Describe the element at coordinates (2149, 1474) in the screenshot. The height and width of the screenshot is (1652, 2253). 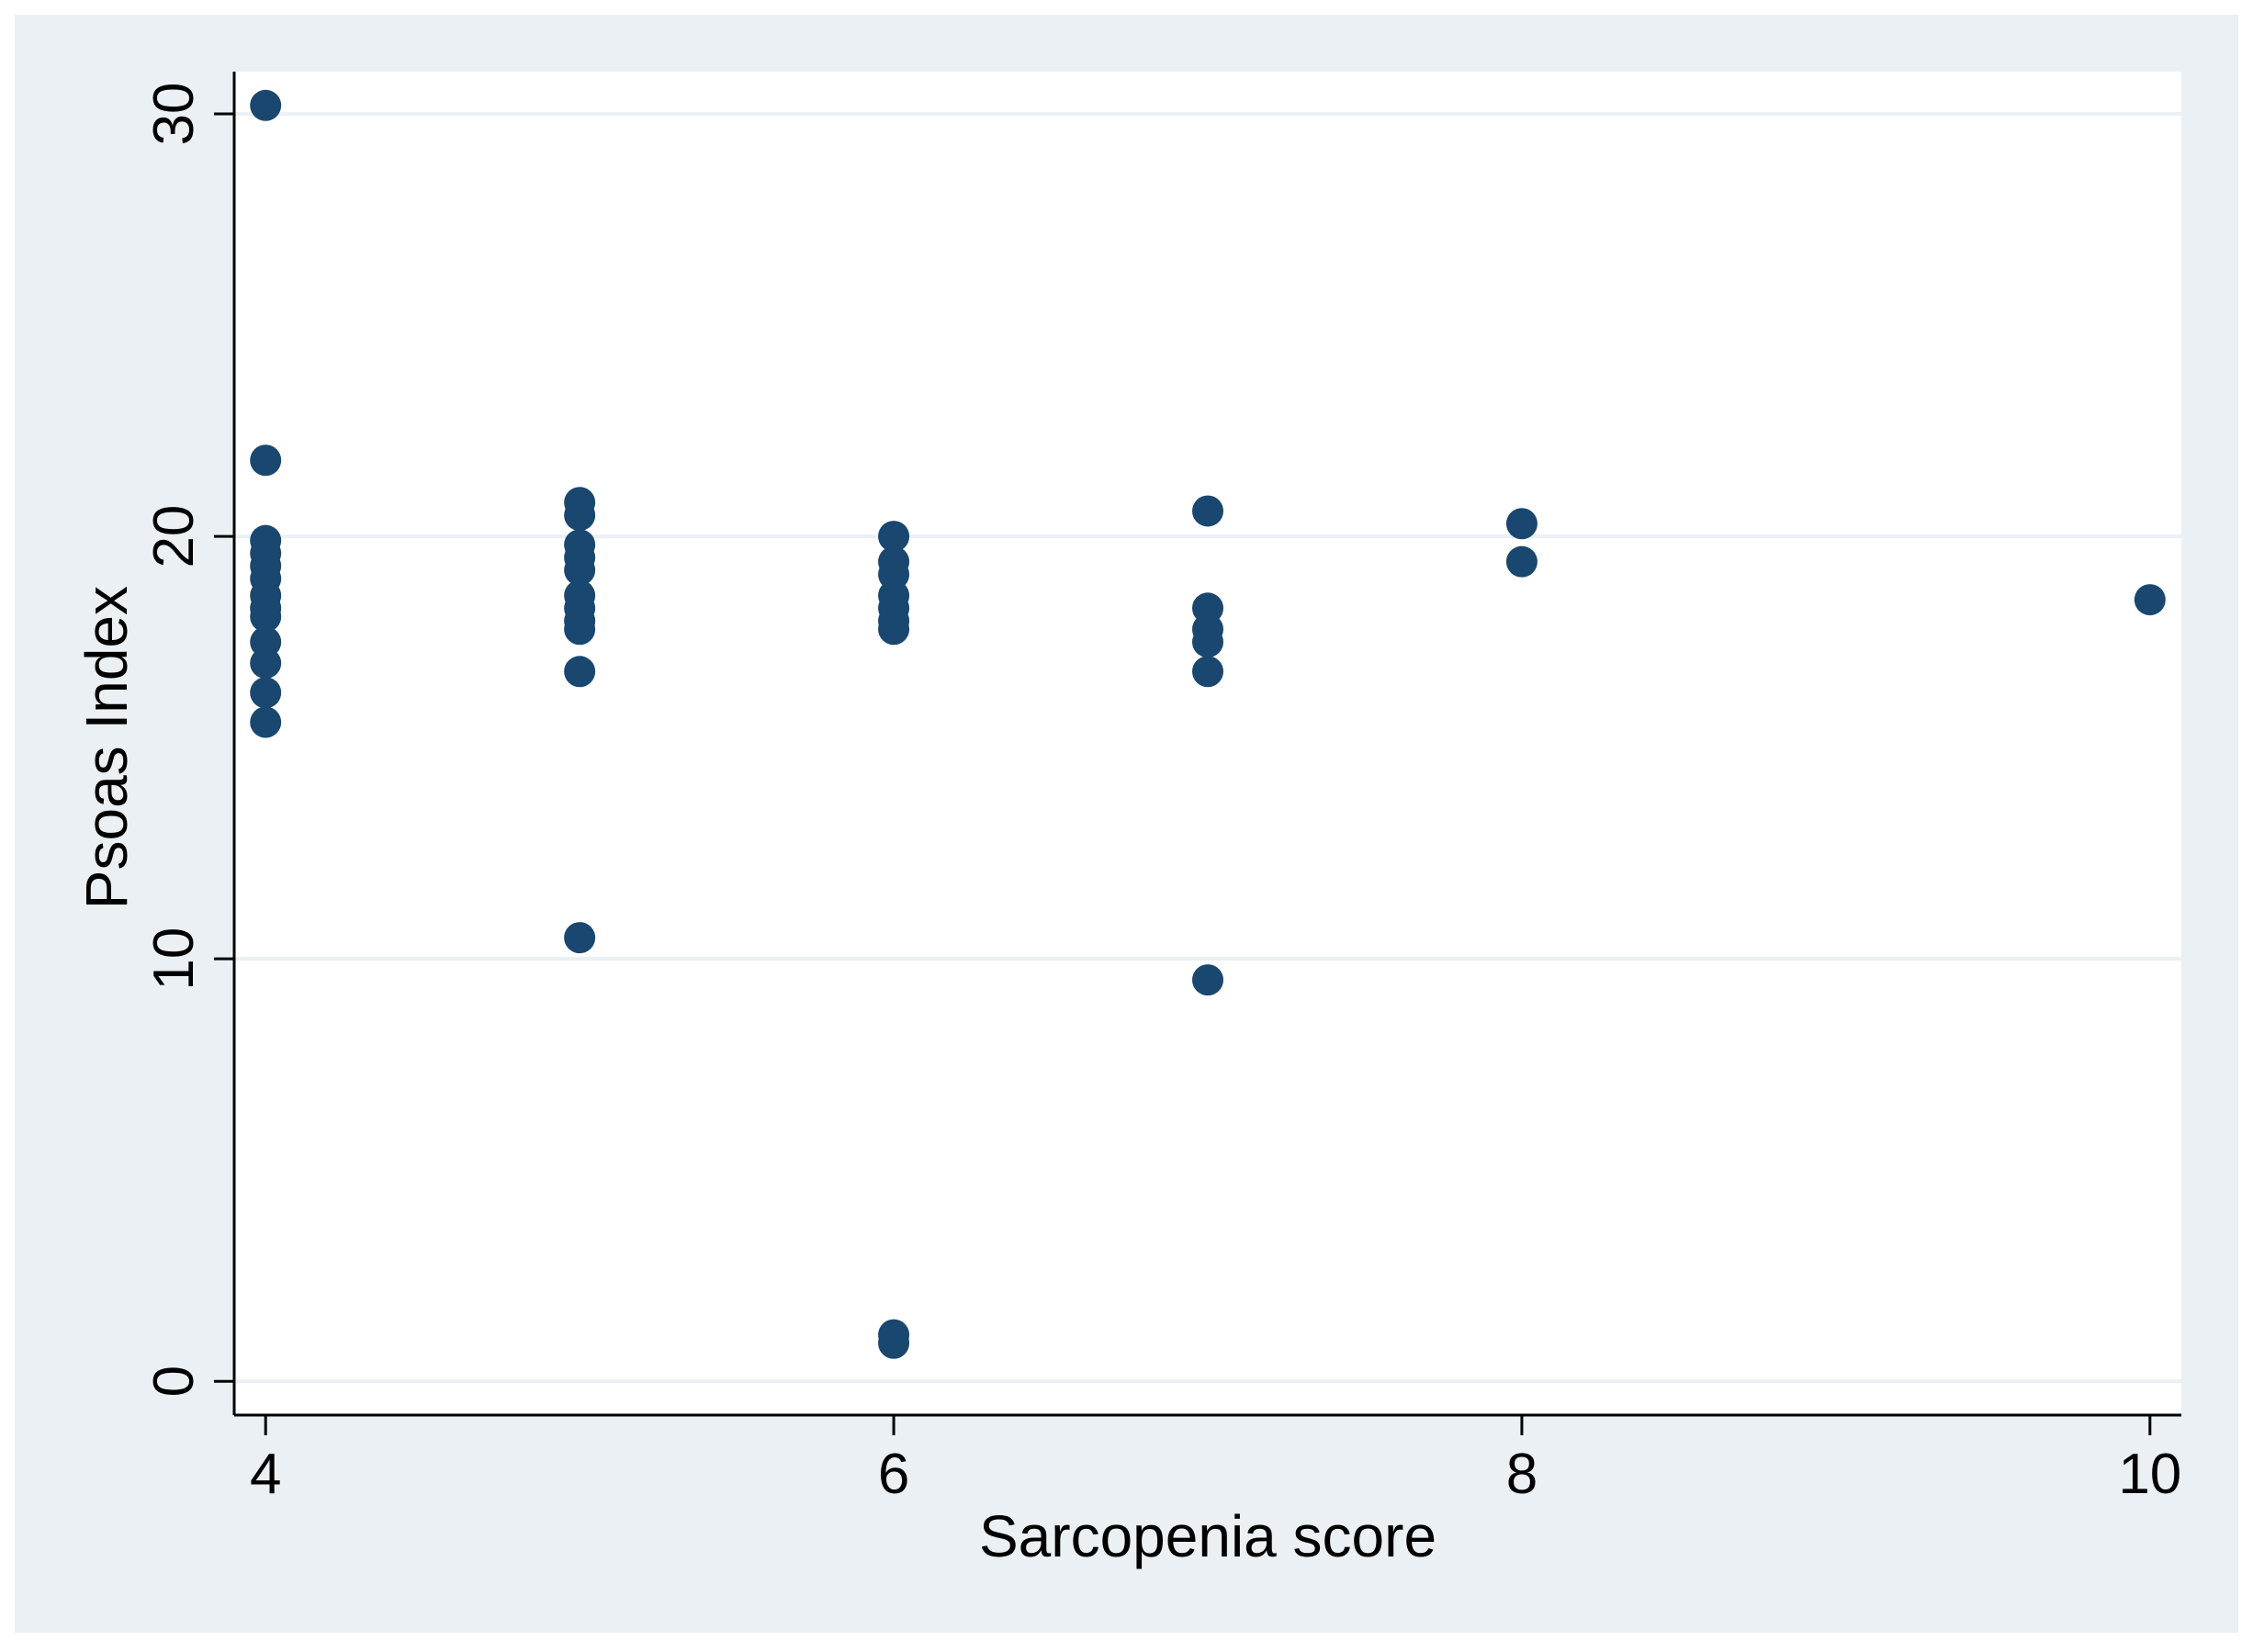
I see `x-tick-label: 10` at that location.